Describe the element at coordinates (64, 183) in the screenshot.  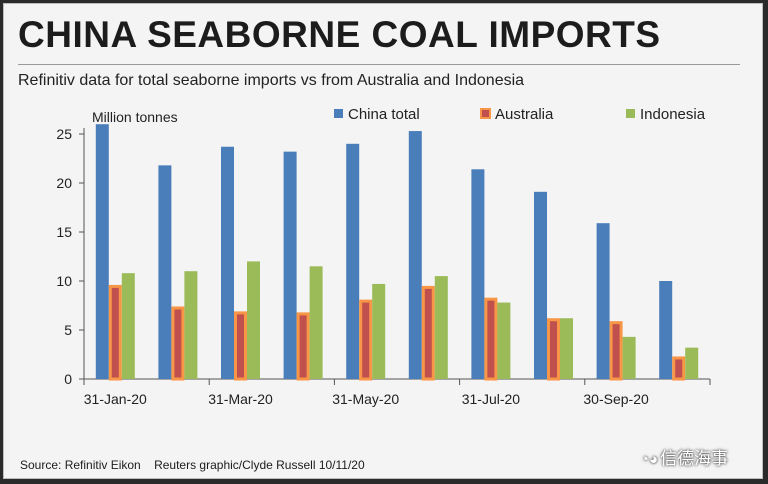
I see `y-tick-label: 20` at that location.